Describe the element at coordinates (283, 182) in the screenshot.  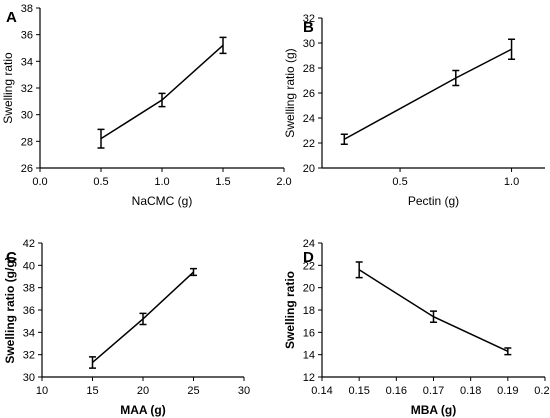
I see `x-tick-label: 2.0` at that location.